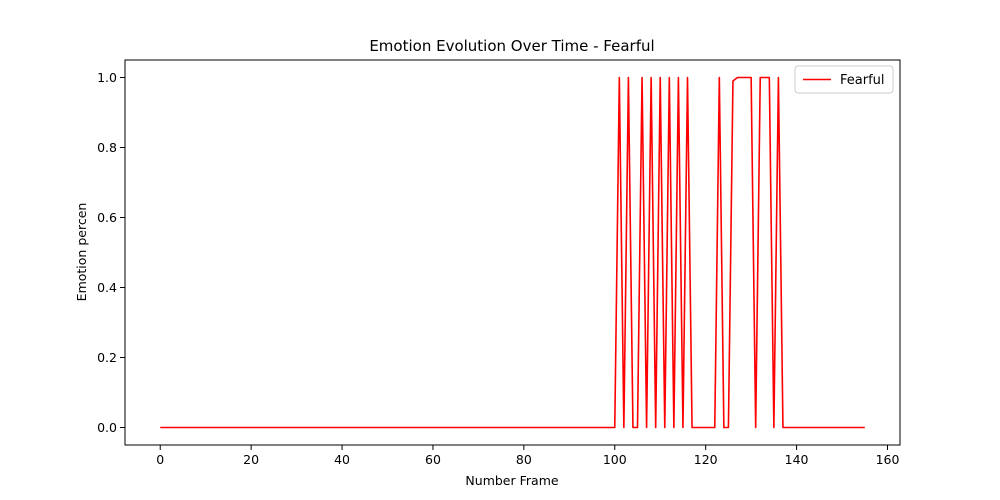 The image size is (1000, 500). What do you see at coordinates (511, 46) in the screenshot?
I see `chart-title: Emotion Evolution Over Time - Fearful` at bounding box center [511, 46].